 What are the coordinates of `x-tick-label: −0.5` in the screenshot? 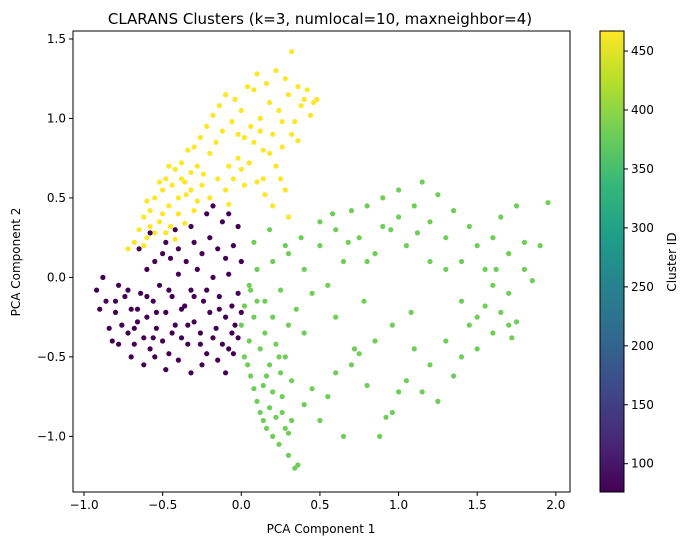 It's located at (162, 505).